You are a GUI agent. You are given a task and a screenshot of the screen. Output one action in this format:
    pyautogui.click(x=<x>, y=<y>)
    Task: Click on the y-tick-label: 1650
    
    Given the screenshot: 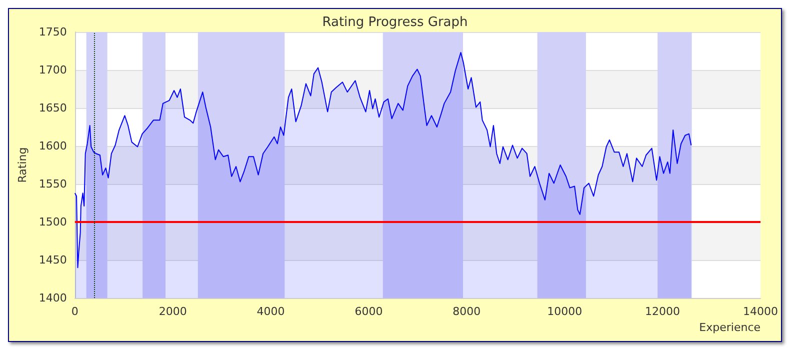 What is the action you would take?
    pyautogui.click(x=52, y=108)
    